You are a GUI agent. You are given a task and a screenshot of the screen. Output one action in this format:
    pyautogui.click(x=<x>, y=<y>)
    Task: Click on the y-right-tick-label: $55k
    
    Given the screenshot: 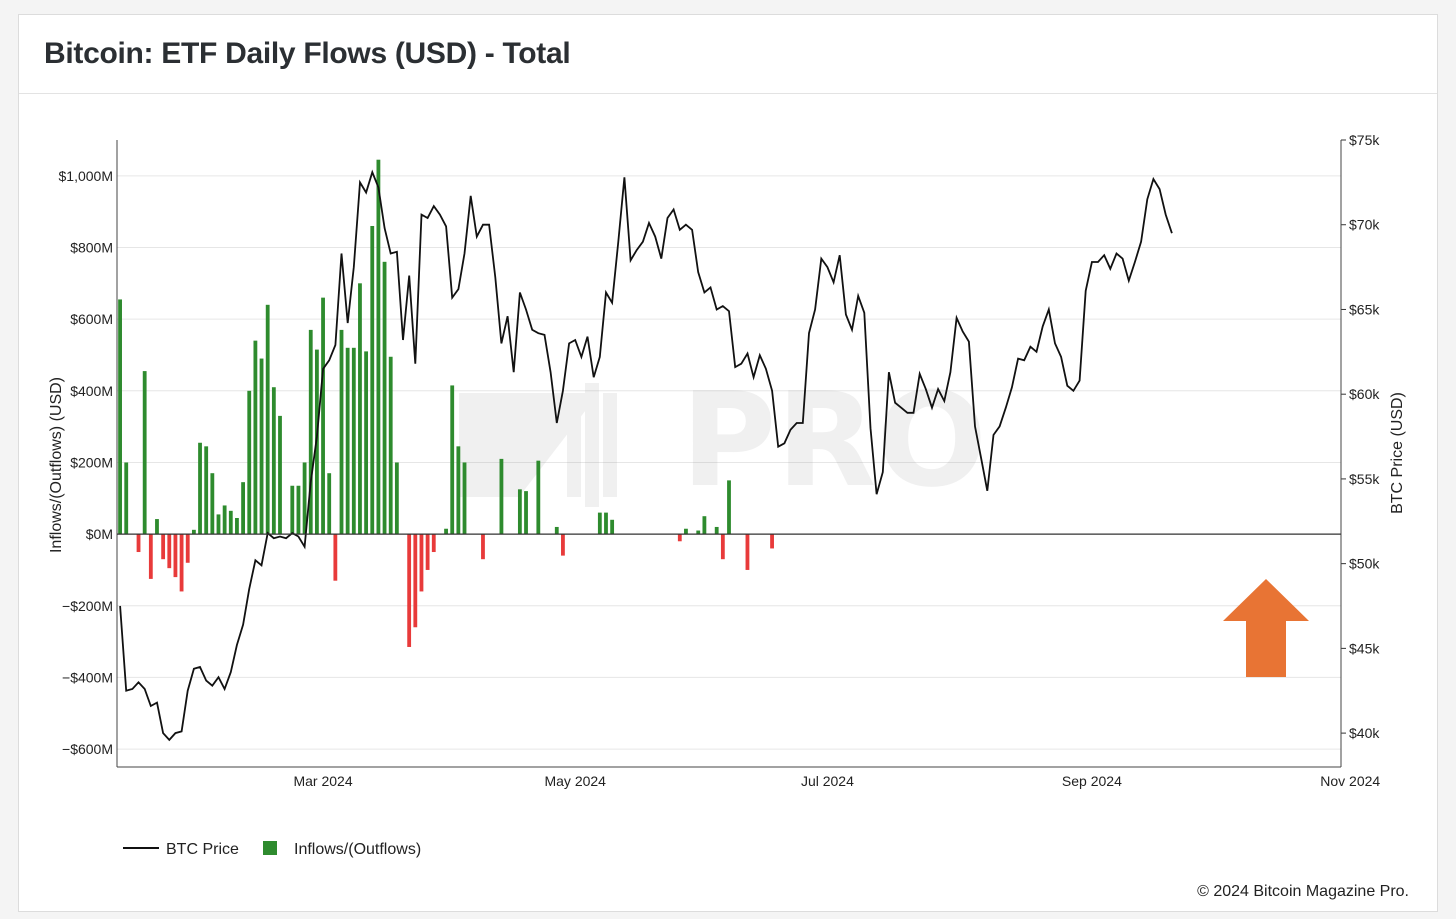 What is the action you would take?
    pyautogui.click(x=1364, y=479)
    